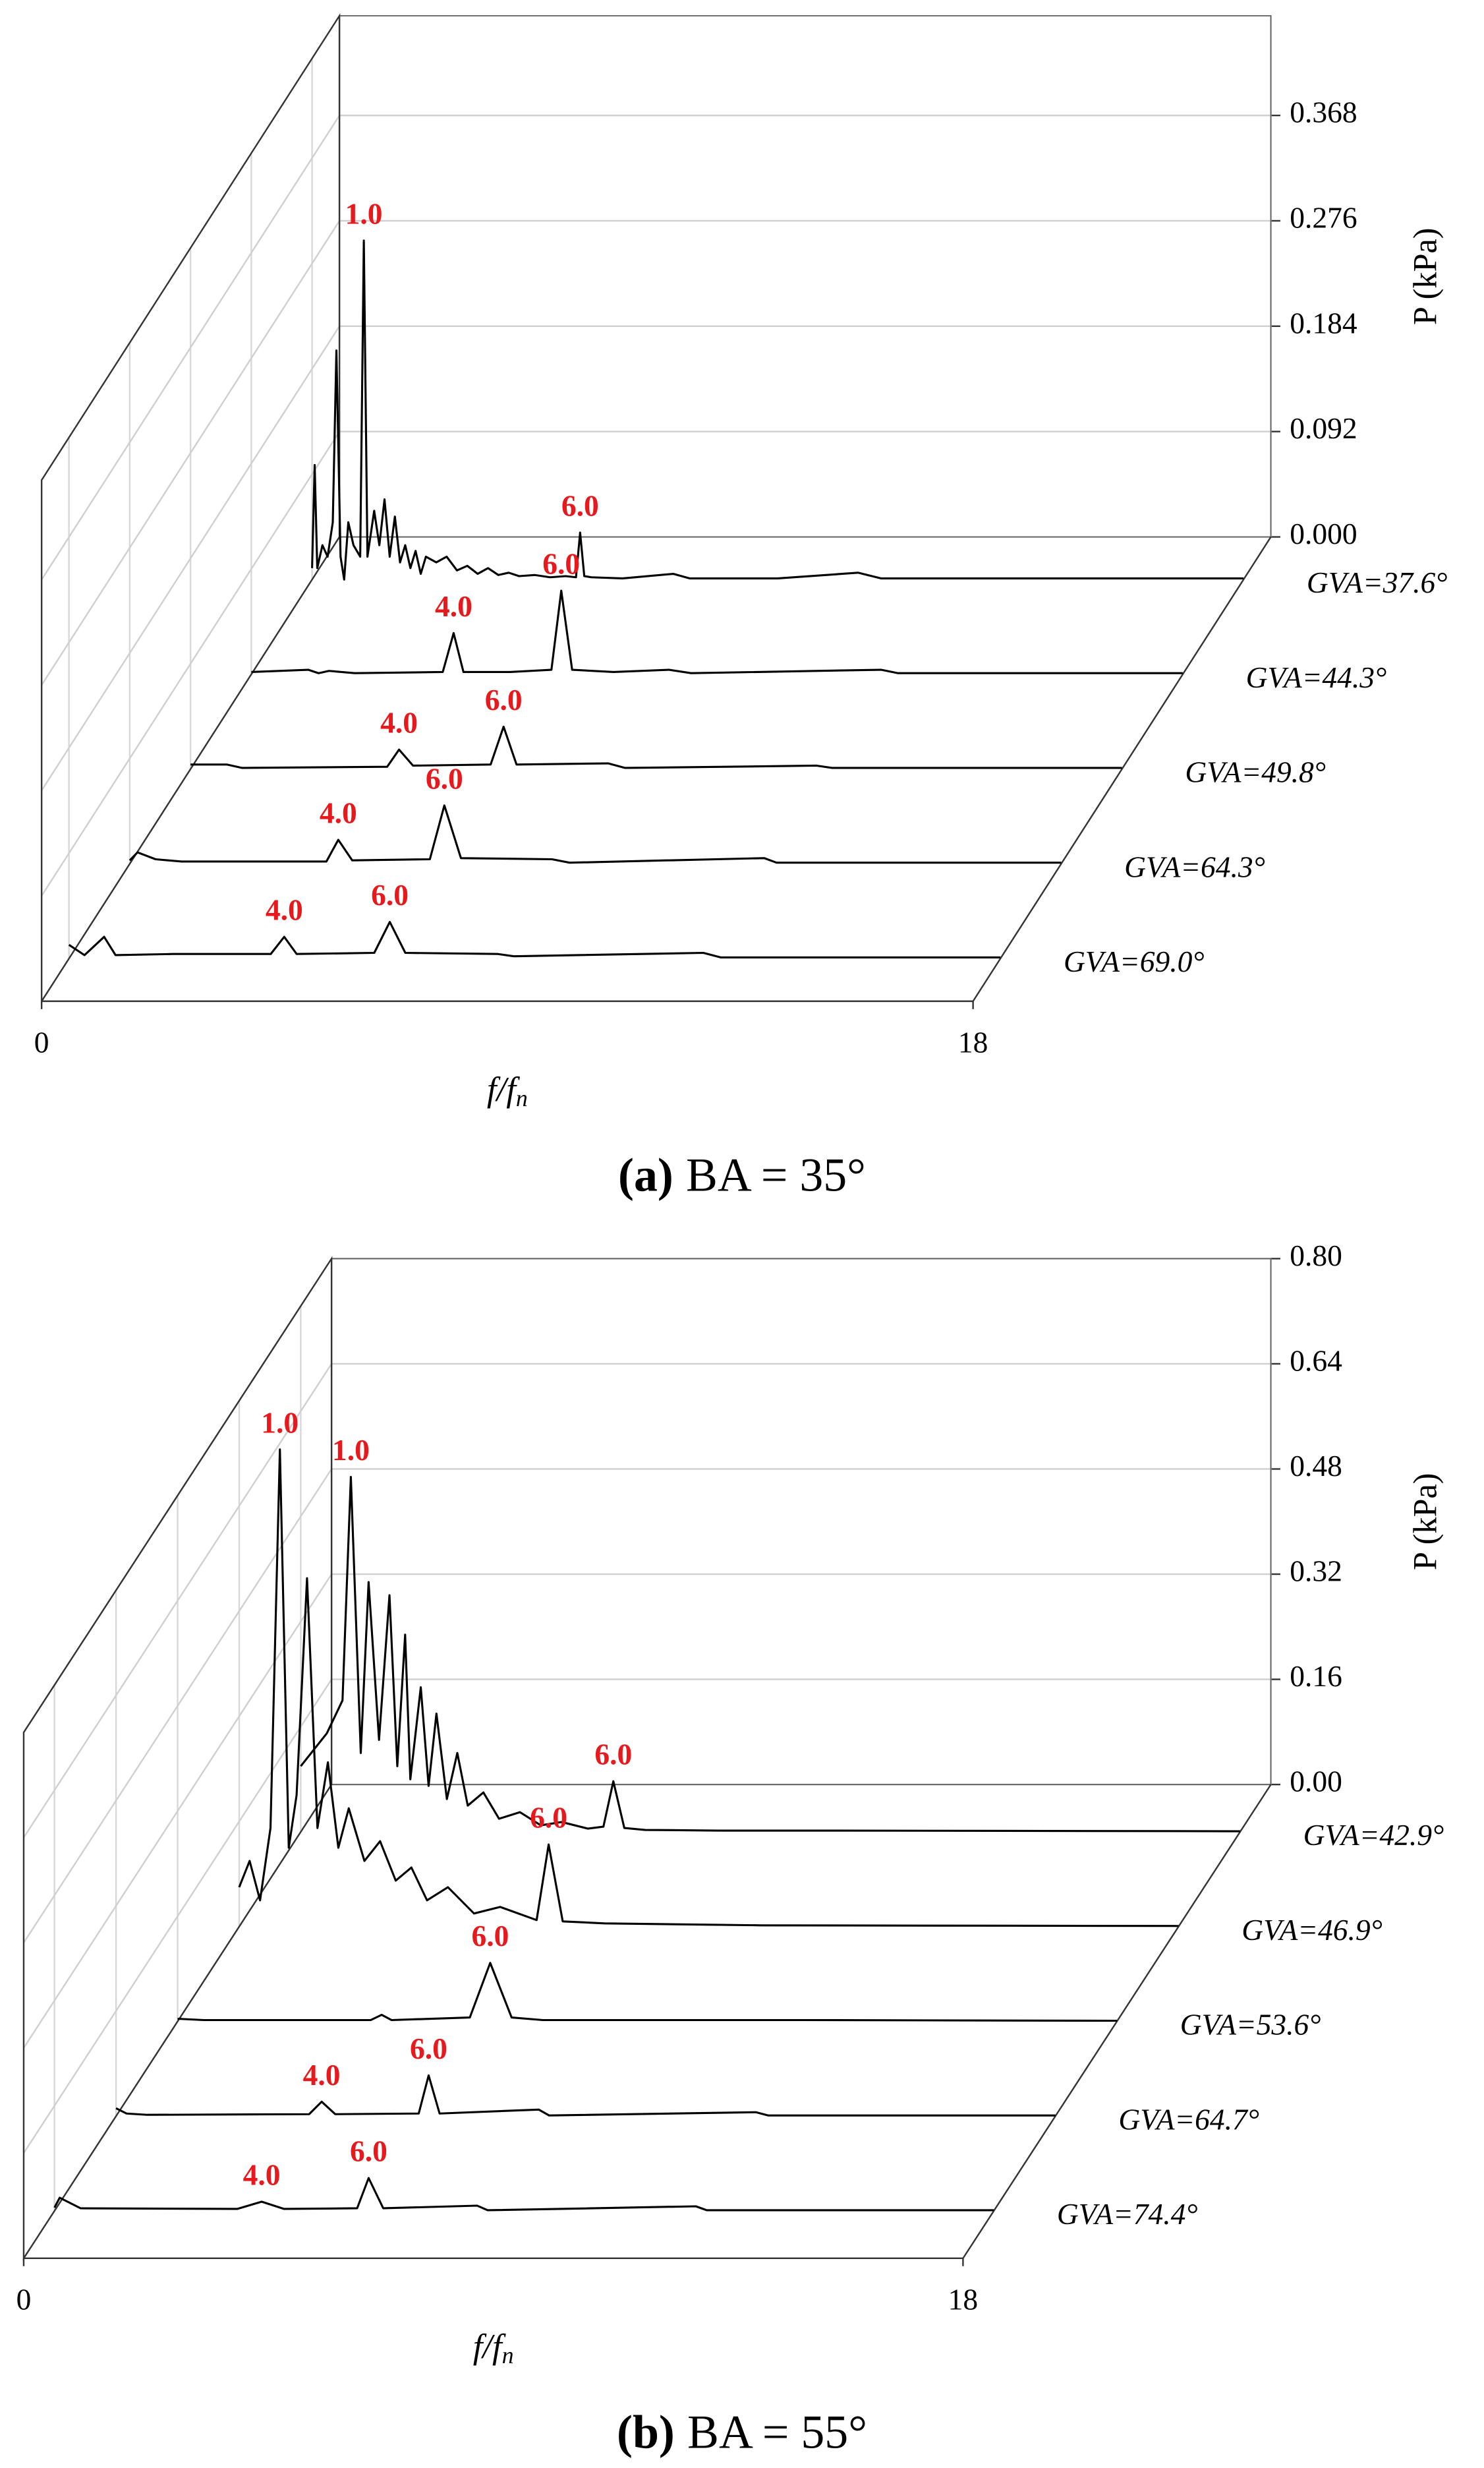  What do you see at coordinates (1373, 1835) in the screenshot?
I see `legend-label: GVA=42.9°` at bounding box center [1373, 1835].